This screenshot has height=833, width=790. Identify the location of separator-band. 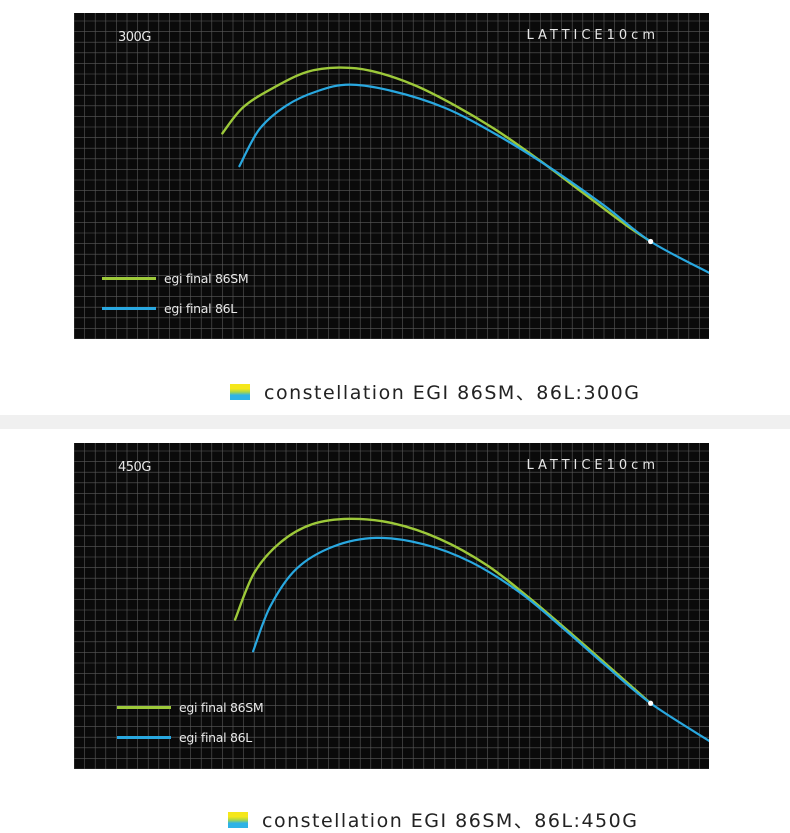
(395, 422).